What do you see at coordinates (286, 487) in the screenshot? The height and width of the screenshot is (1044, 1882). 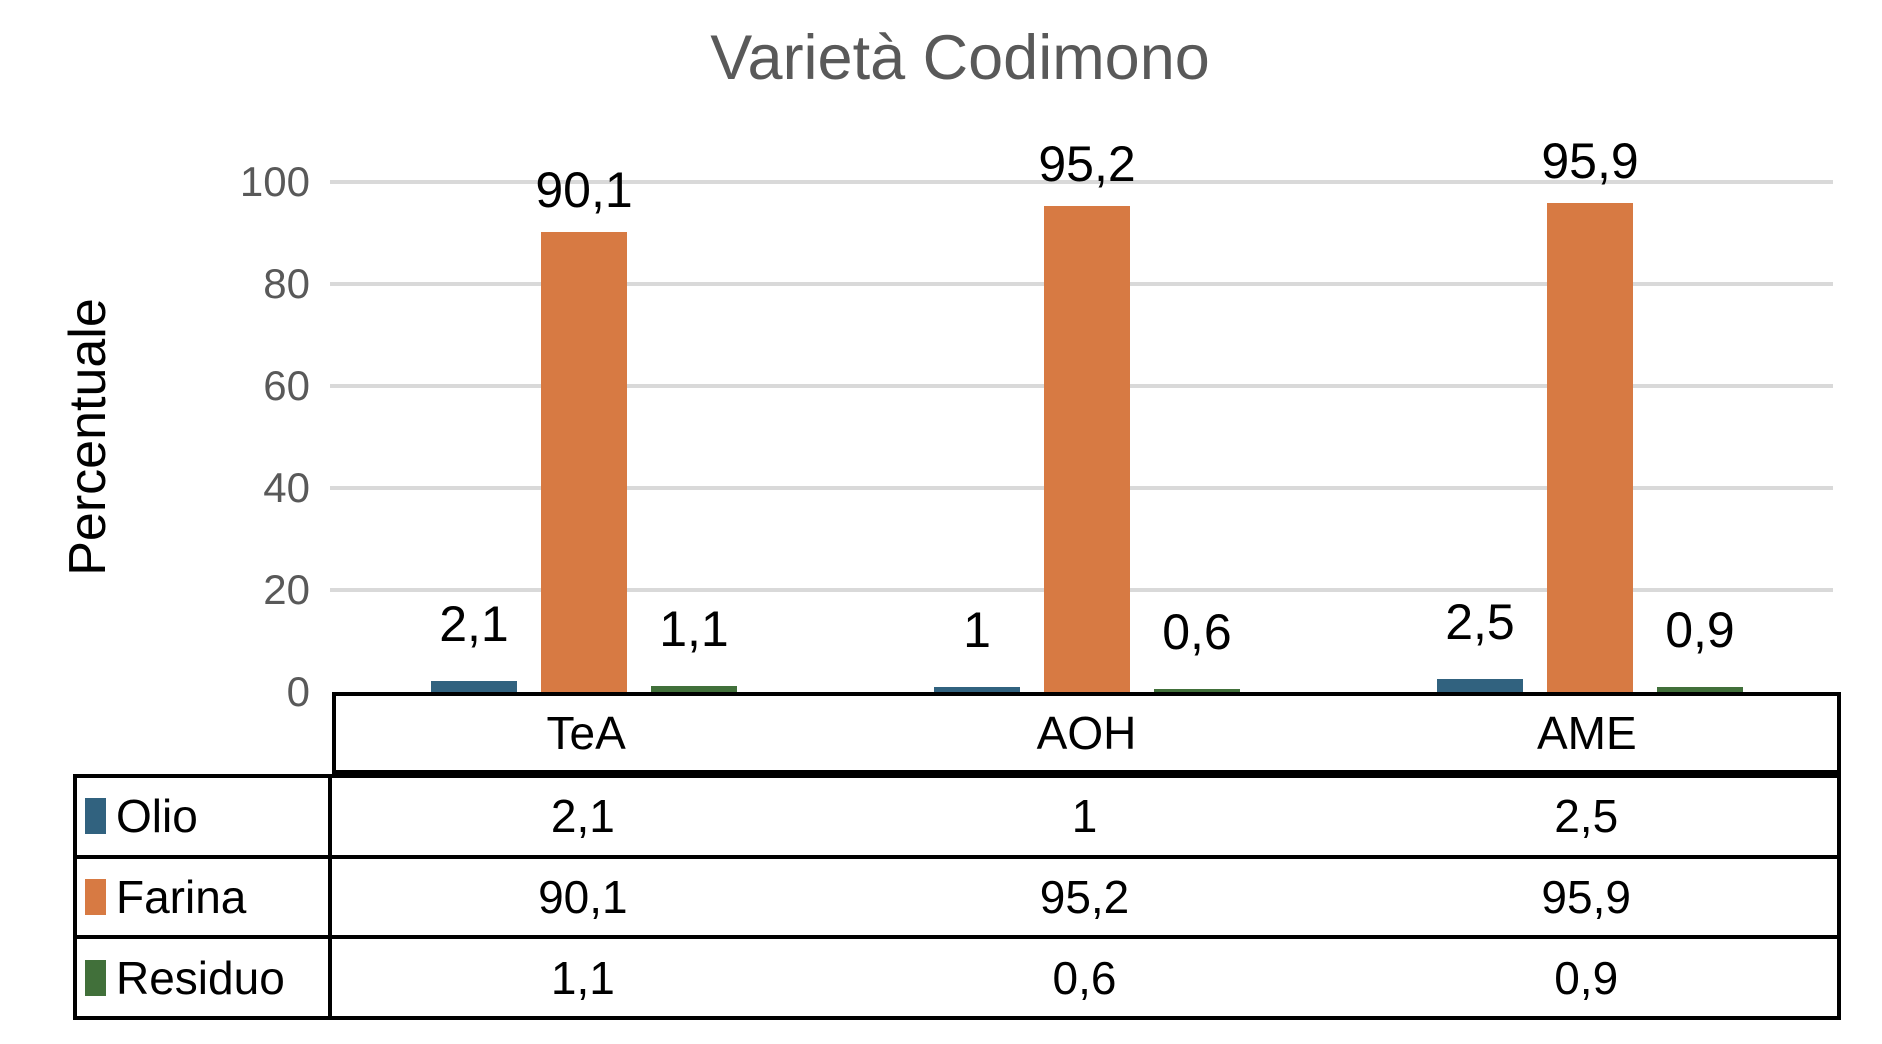 I see `y-tick-label: 40` at bounding box center [286, 487].